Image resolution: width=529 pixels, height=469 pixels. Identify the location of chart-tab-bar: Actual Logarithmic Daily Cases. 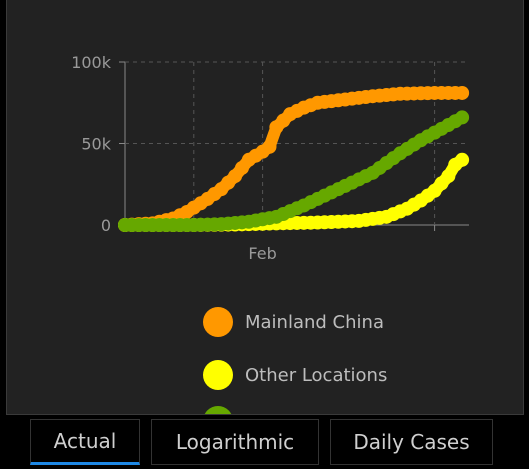
(264, 442).